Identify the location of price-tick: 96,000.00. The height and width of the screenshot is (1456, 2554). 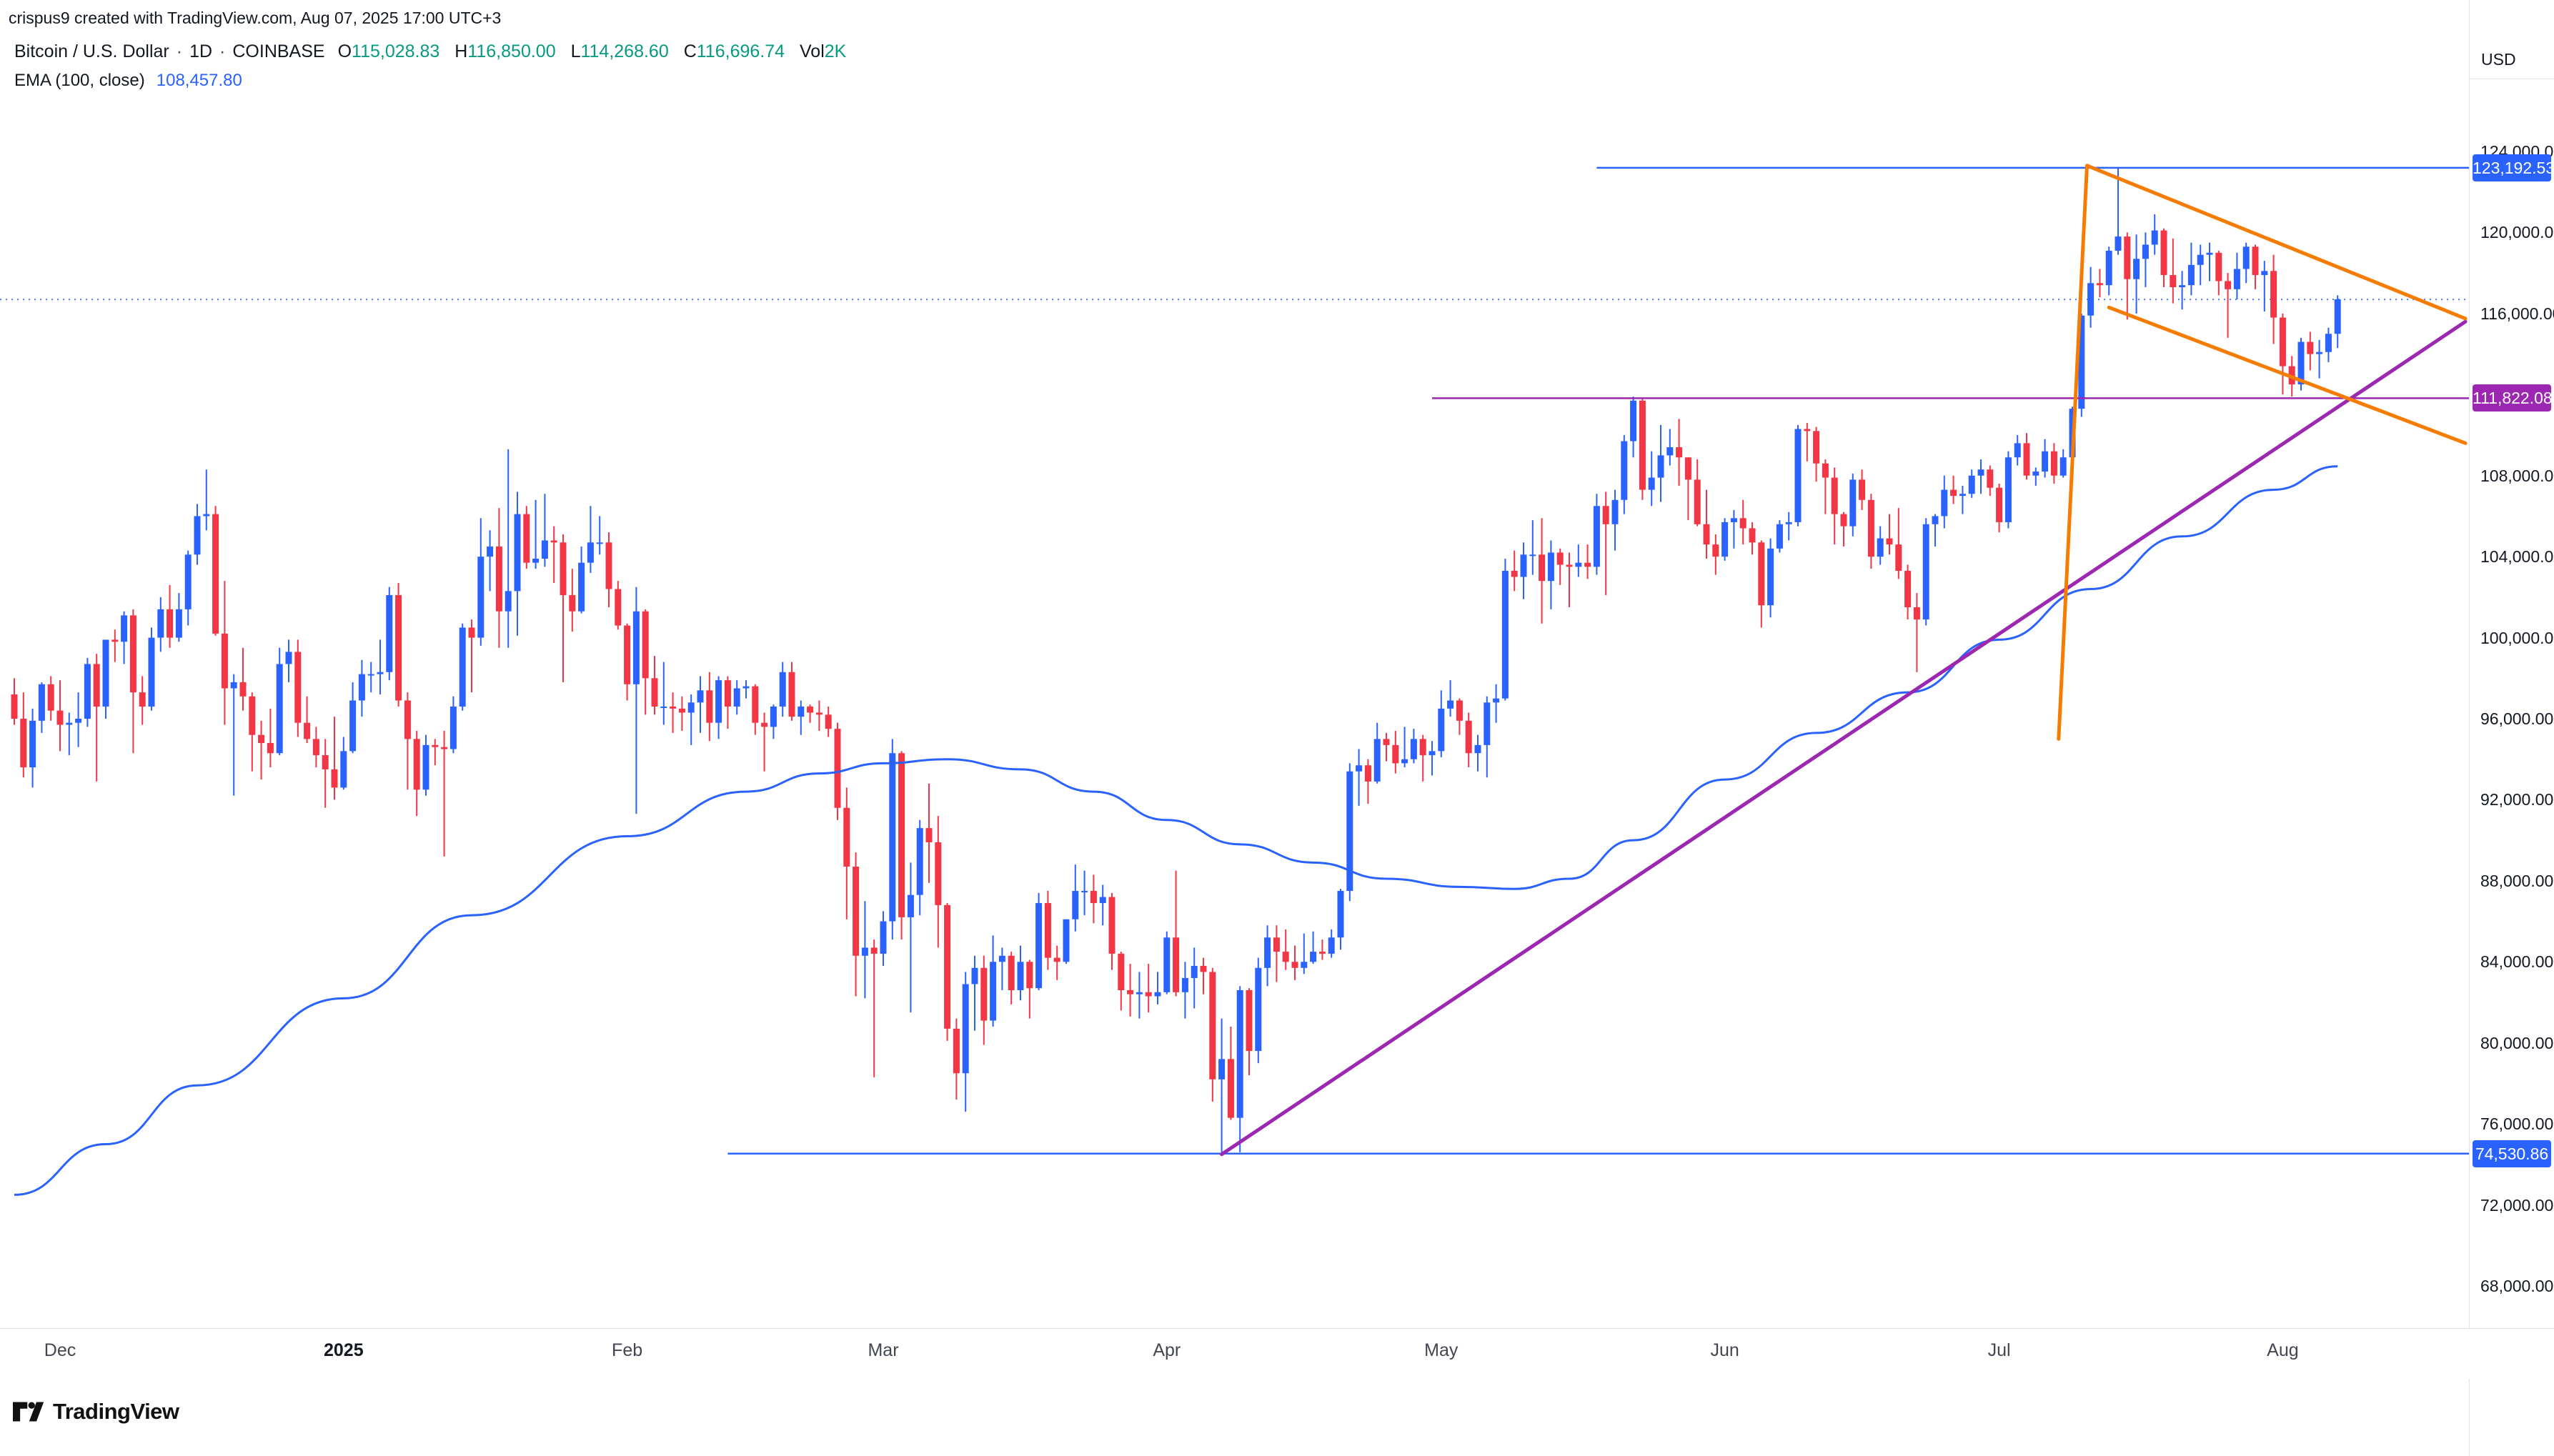
(2517, 718).